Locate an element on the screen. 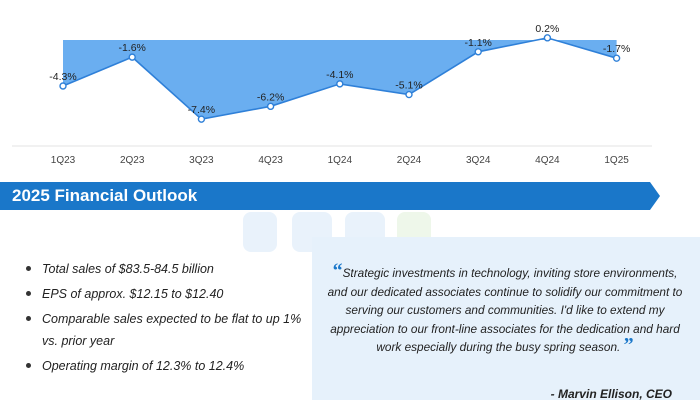  x-tick-label: 3Q24 is located at coordinates (478, 160).